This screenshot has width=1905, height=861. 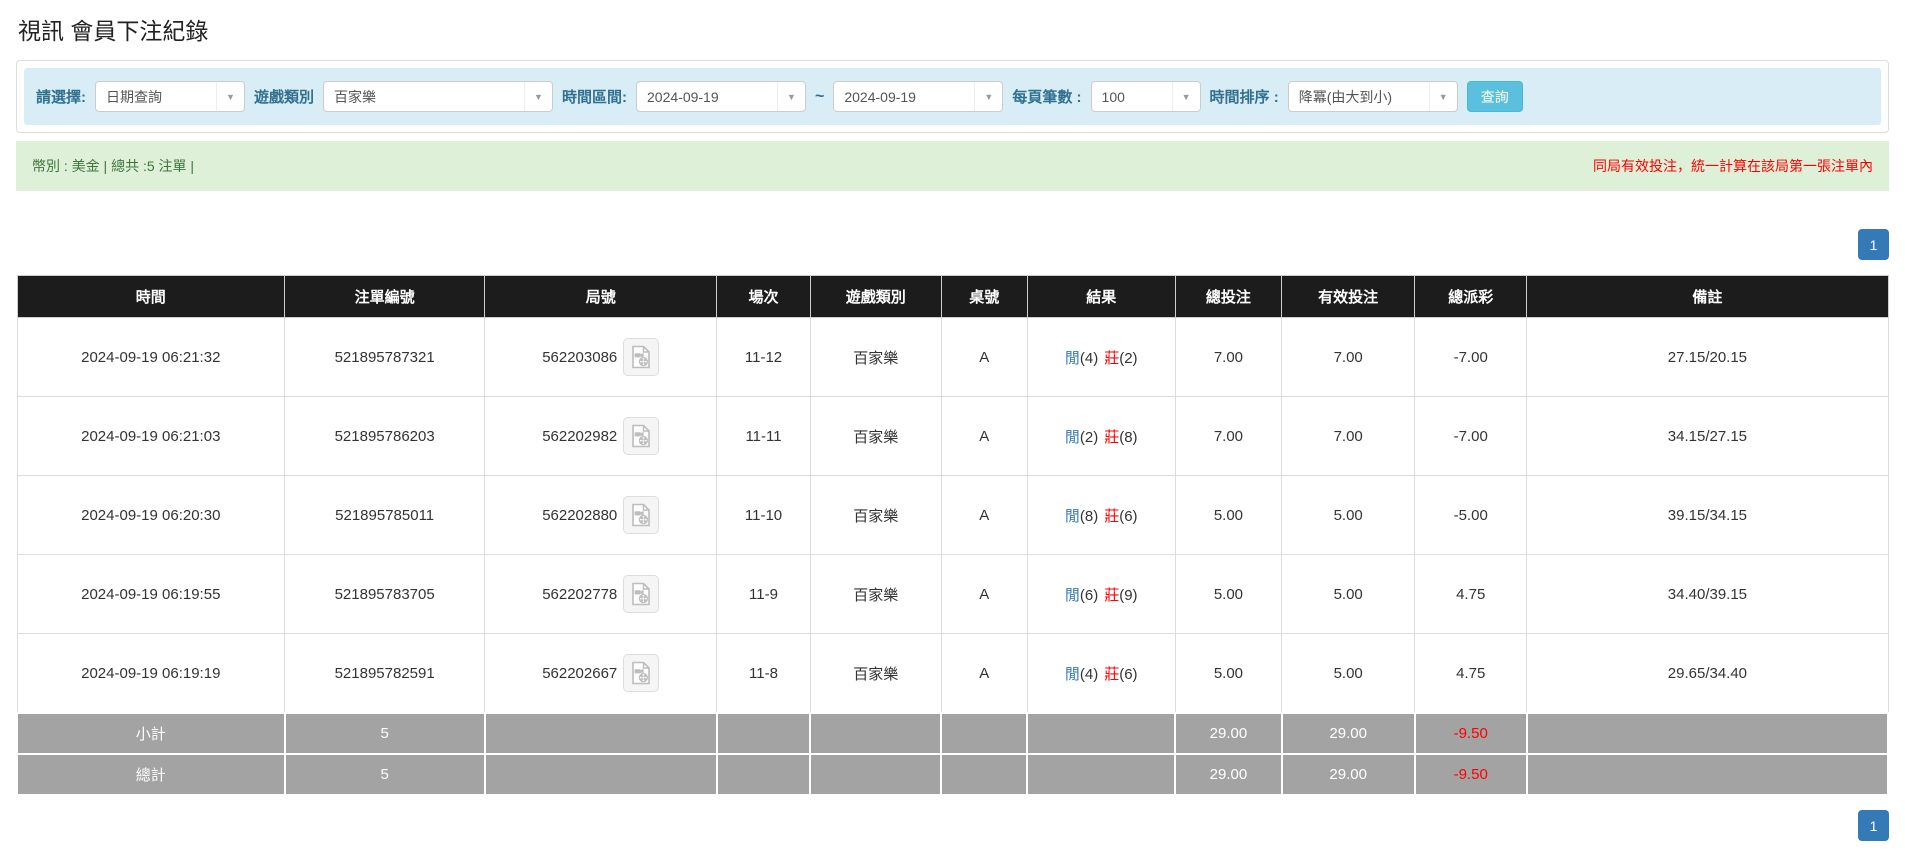 What do you see at coordinates (953, 733) in the screenshot?
I see `subtotal-row: 小計 5 29.00 29.00 -9.50` at bounding box center [953, 733].